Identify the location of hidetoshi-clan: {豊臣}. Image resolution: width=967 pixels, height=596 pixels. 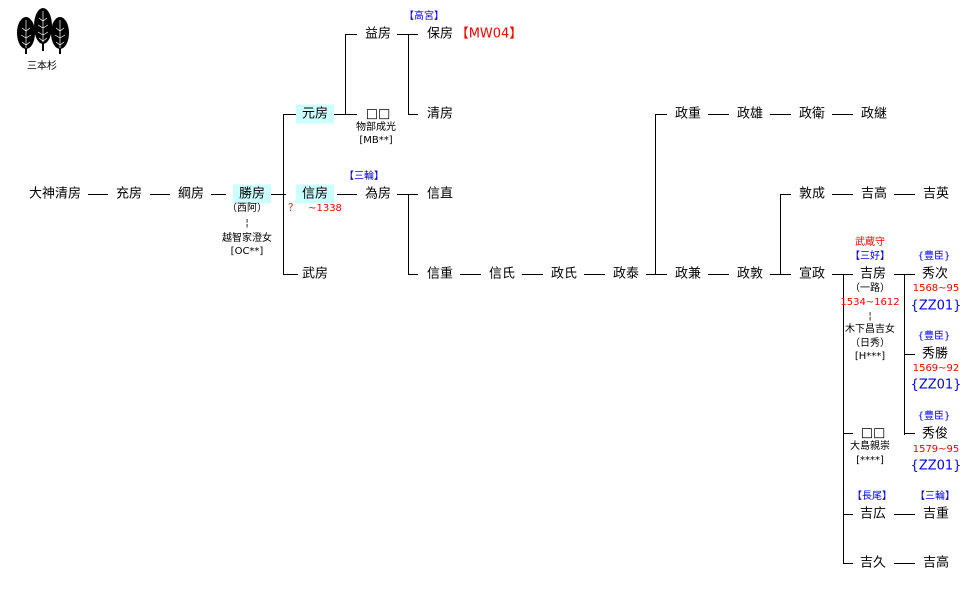
(934, 416).